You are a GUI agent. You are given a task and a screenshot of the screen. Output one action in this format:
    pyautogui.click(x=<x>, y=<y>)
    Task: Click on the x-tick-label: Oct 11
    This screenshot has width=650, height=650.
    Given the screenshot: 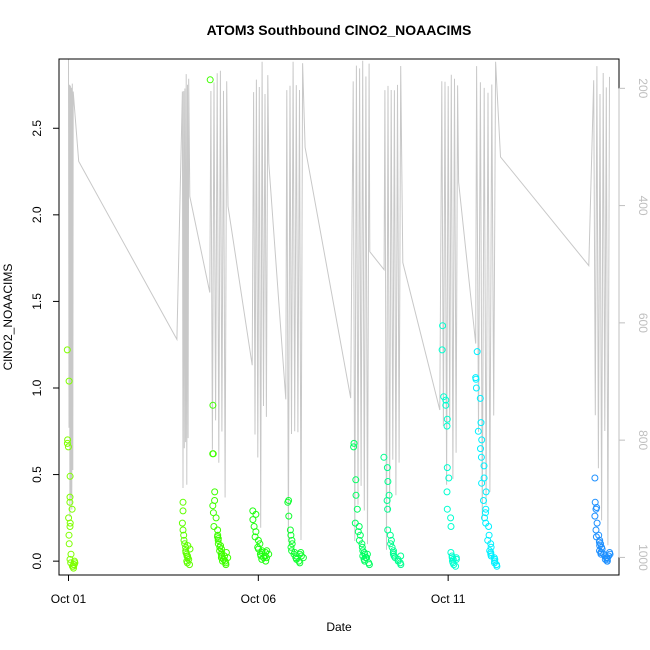 What is the action you would take?
    pyautogui.click(x=448, y=599)
    